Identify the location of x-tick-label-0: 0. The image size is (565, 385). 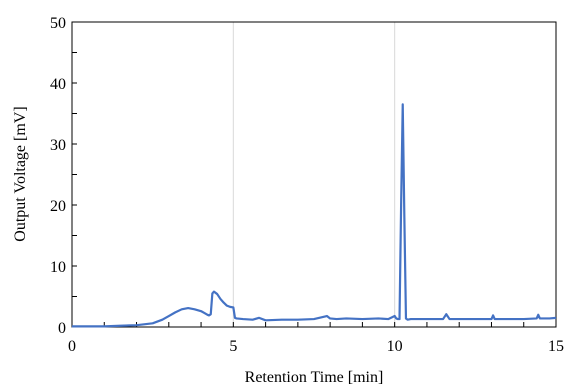
(72, 346).